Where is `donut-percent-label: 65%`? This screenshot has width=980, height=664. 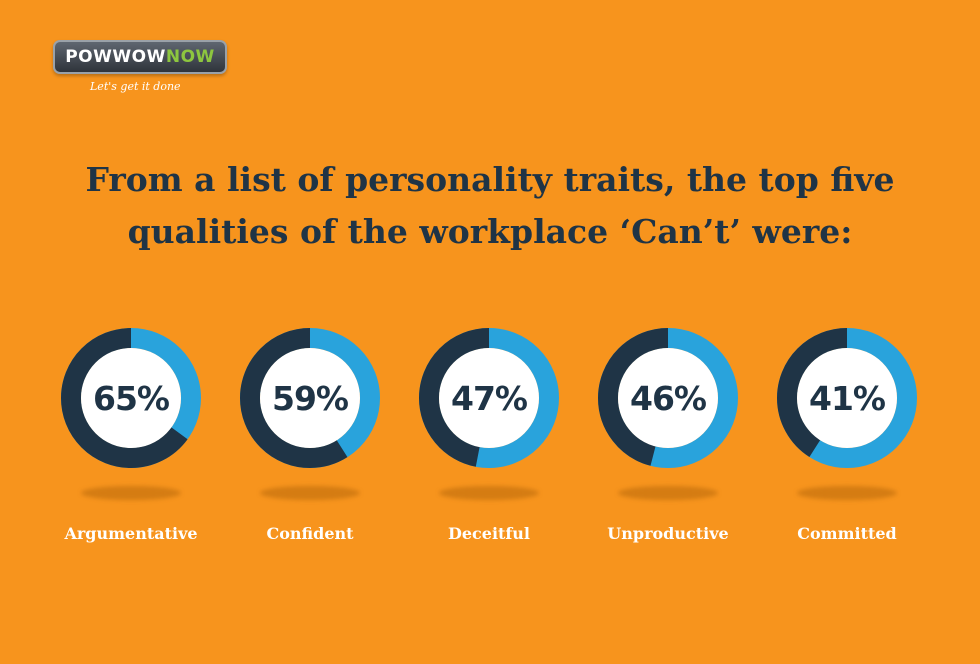 donut-percent-label: 65% is located at coordinates (131, 398).